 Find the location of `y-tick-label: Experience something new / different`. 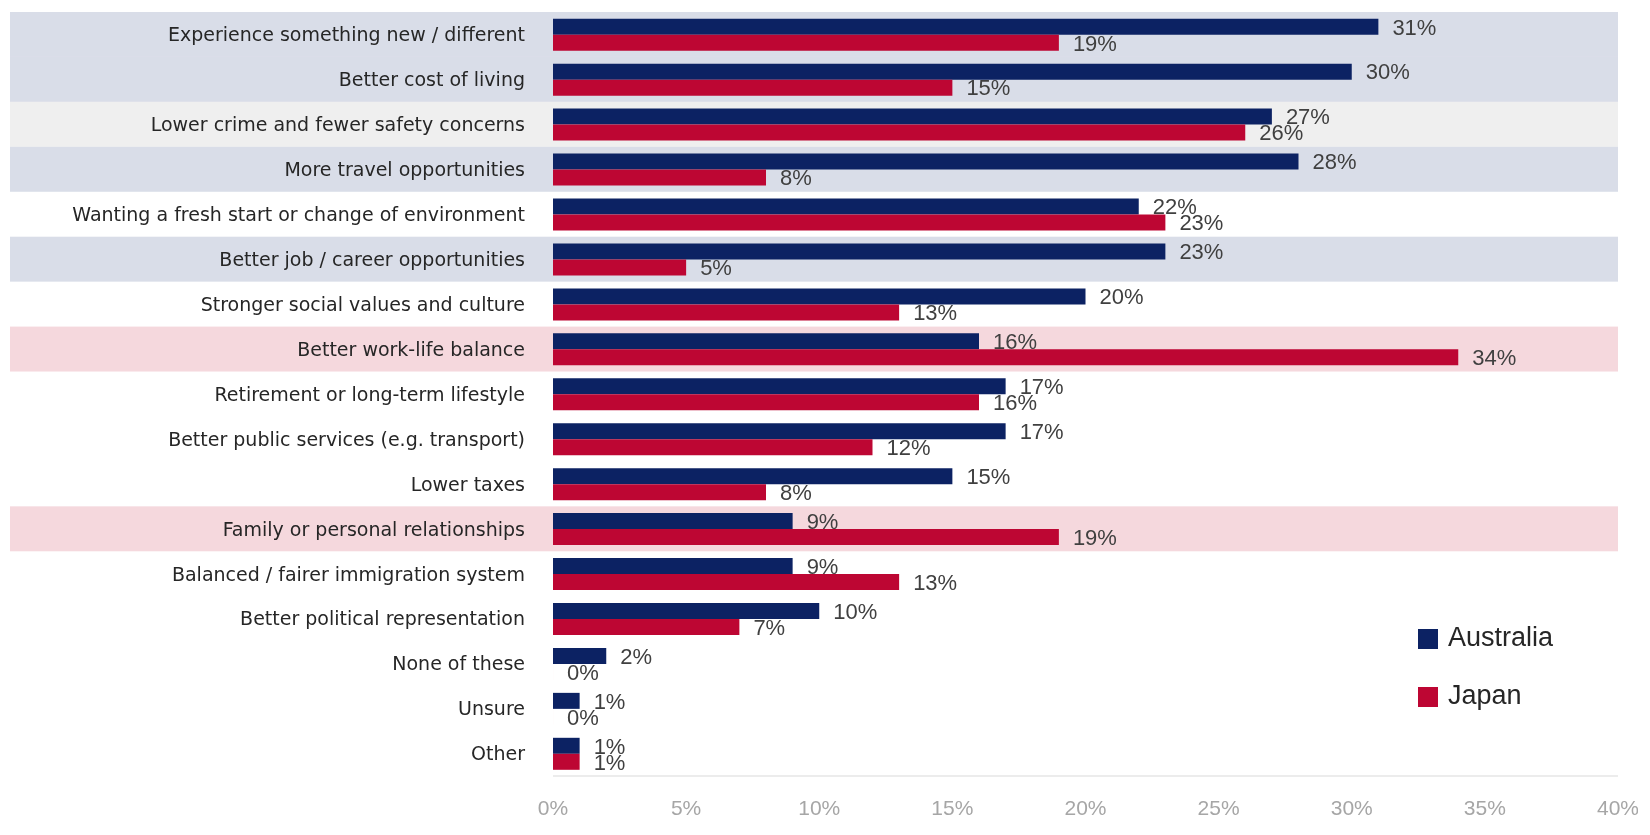

y-tick-label: Experience something new / different is located at coordinates (346, 34).